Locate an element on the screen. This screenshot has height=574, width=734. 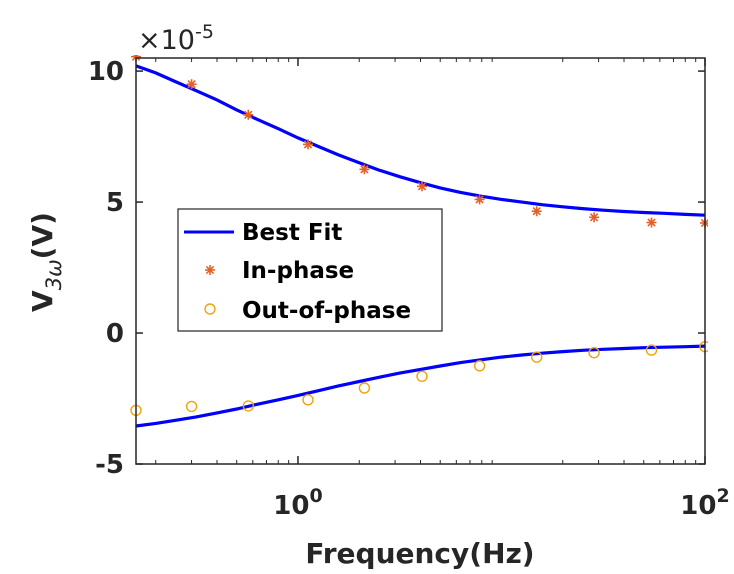
y-axis-label-unit: (V) is located at coordinates (42, 235).